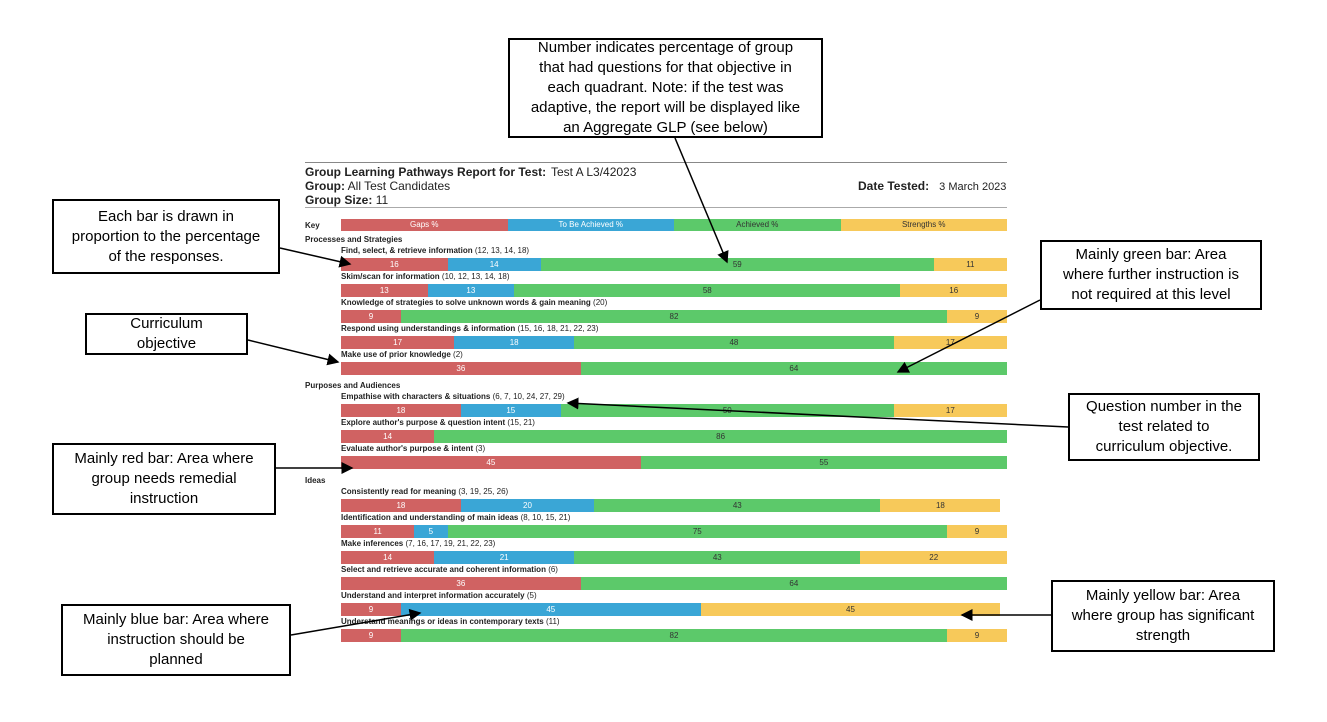  What do you see at coordinates (166, 334) in the screenshot?
I see `callout: Curriculum objective` at bounding box center [166, 334].